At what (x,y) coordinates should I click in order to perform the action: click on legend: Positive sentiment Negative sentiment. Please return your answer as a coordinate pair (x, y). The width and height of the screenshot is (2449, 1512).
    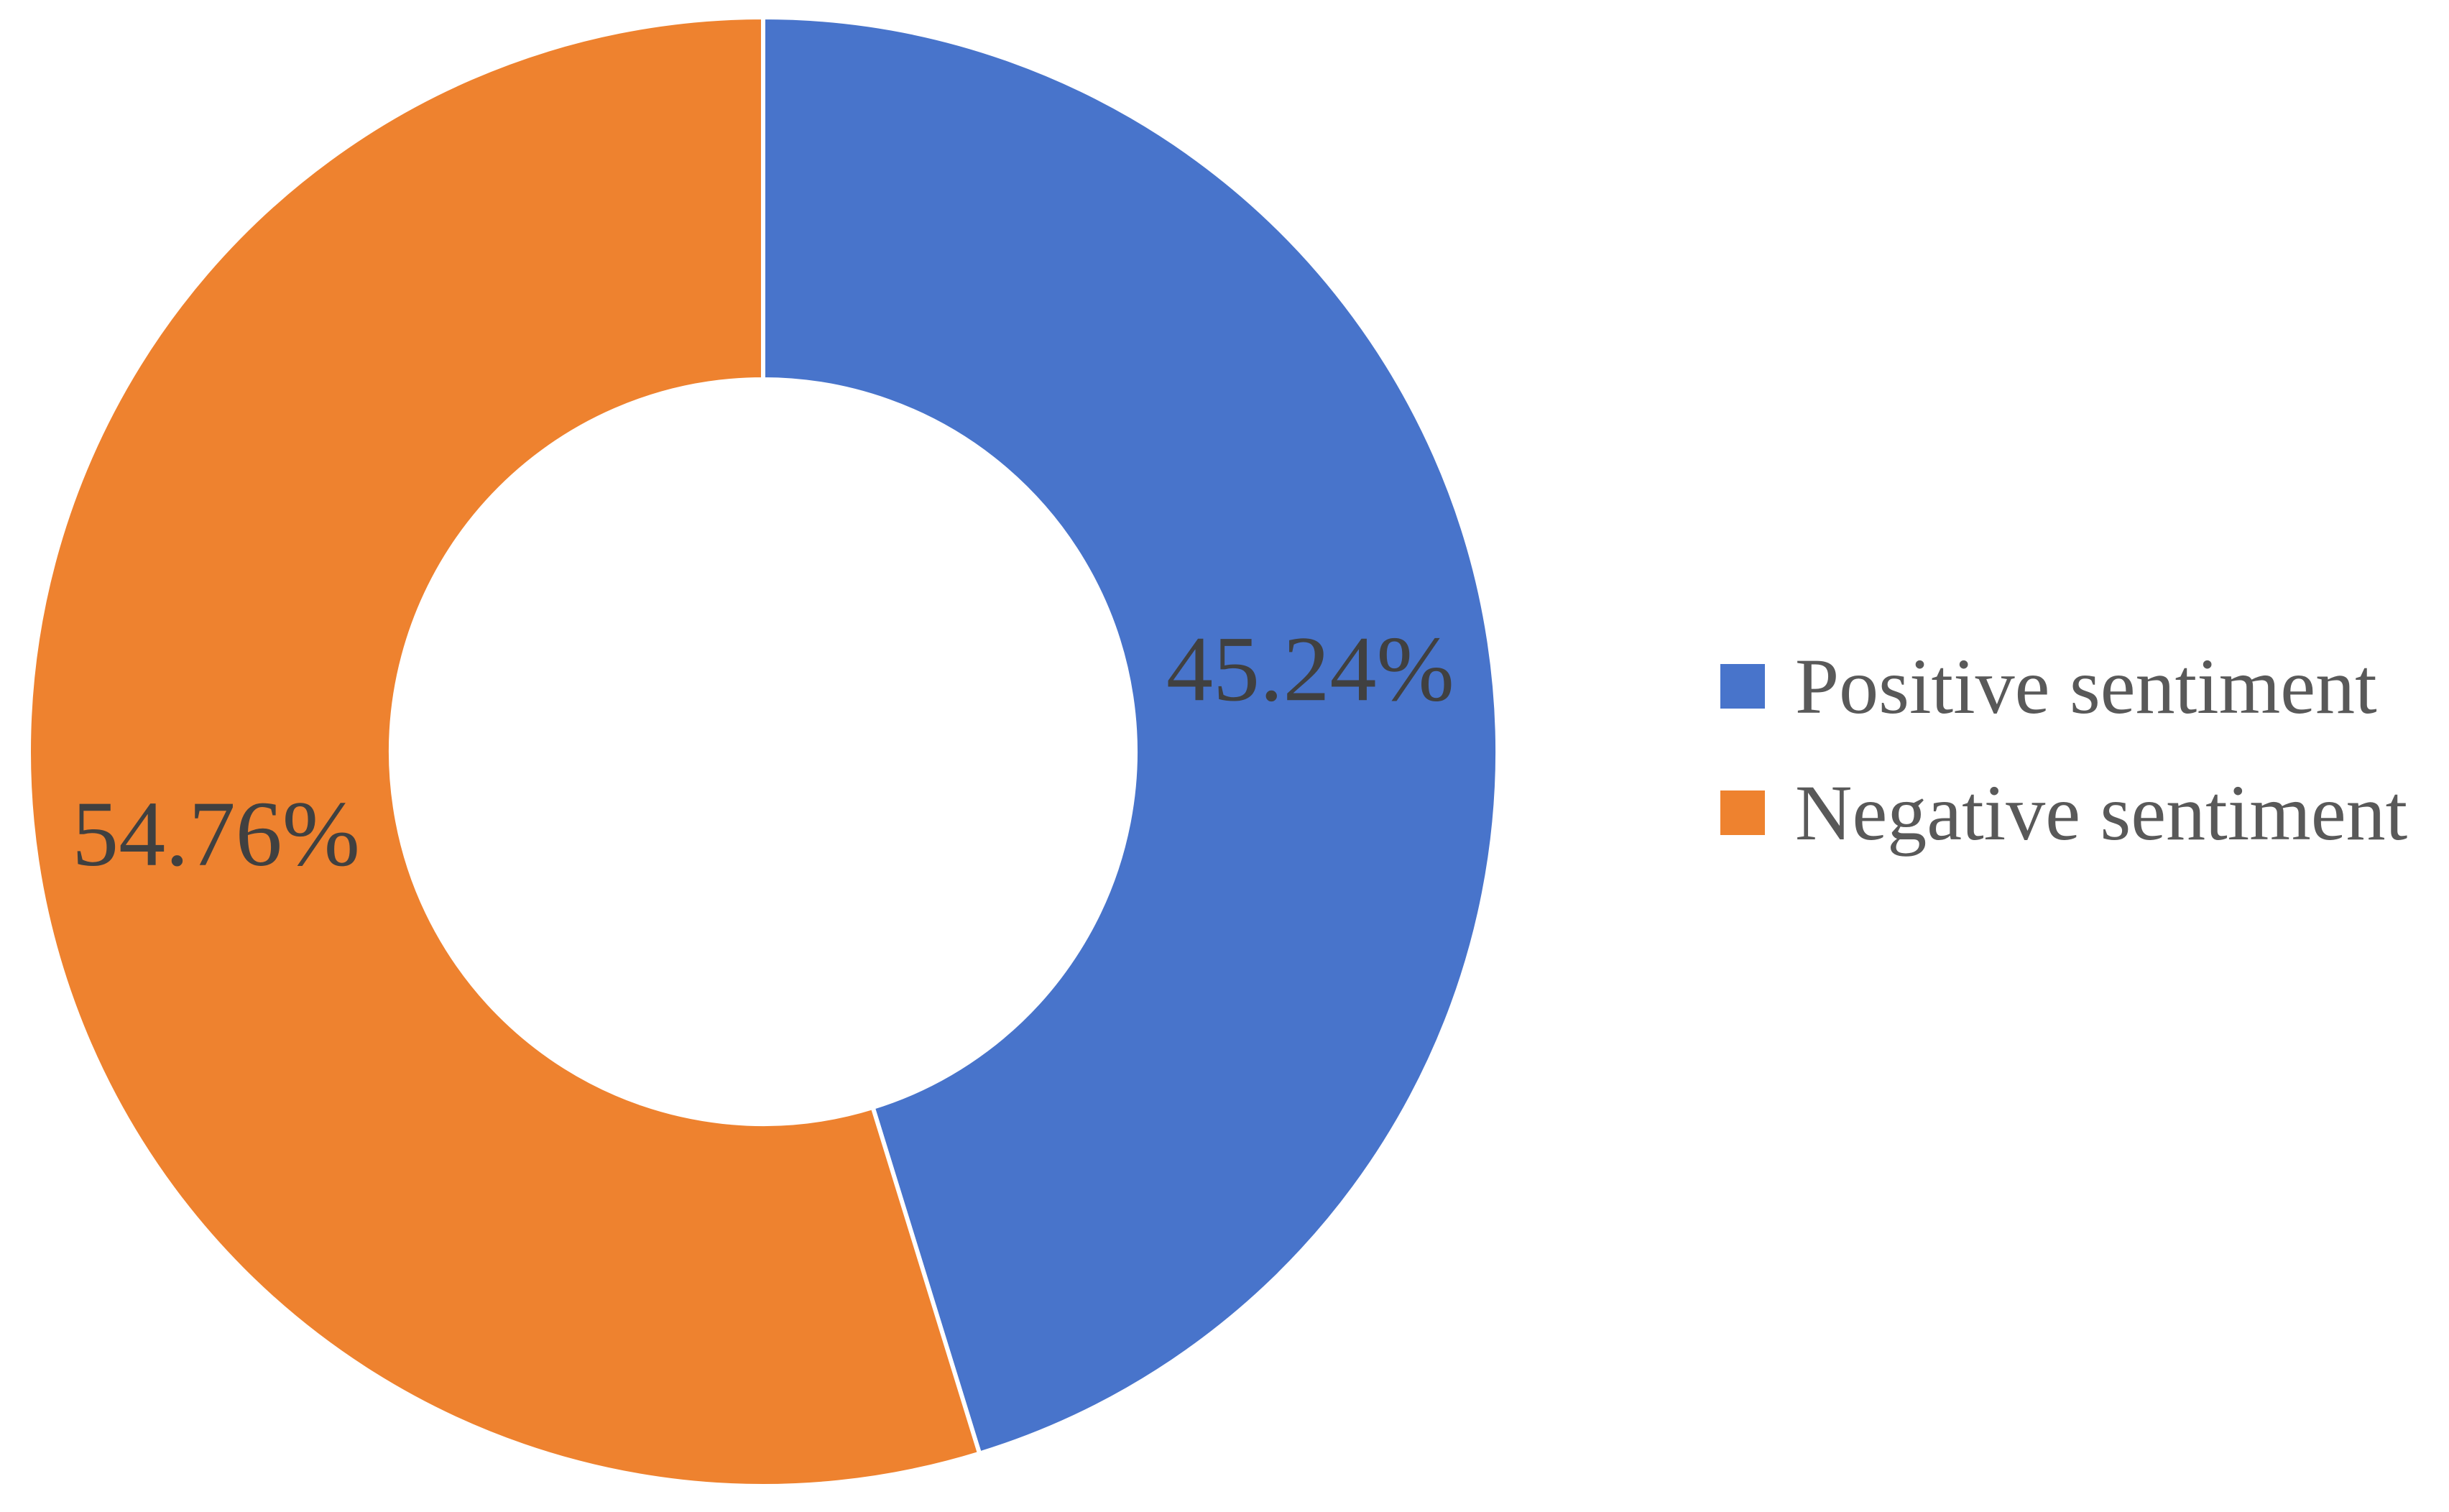
    Looking at the image, I should click on (2063, 749).